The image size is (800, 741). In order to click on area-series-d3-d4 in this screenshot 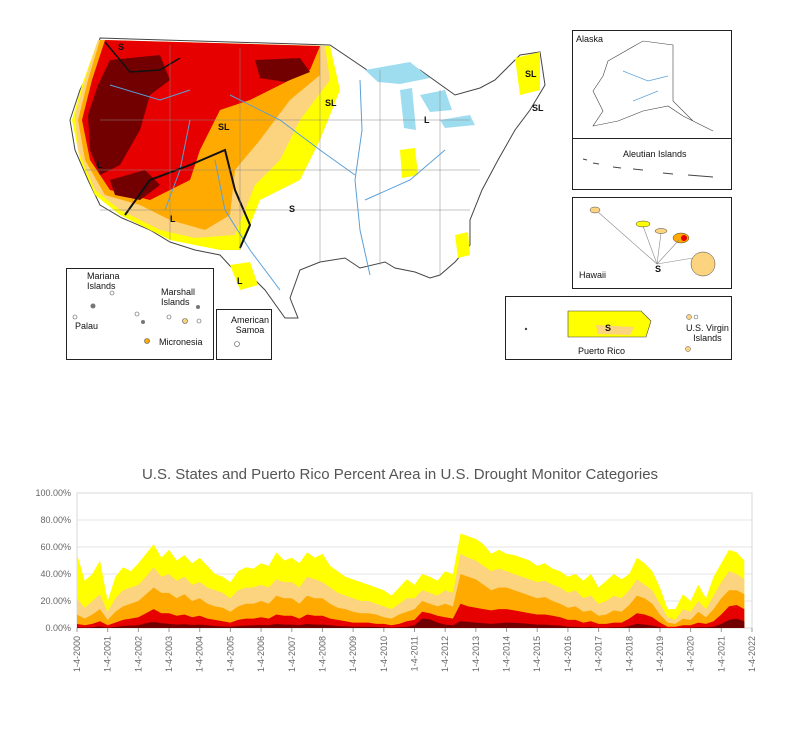, I will do `click(411, 615)`.